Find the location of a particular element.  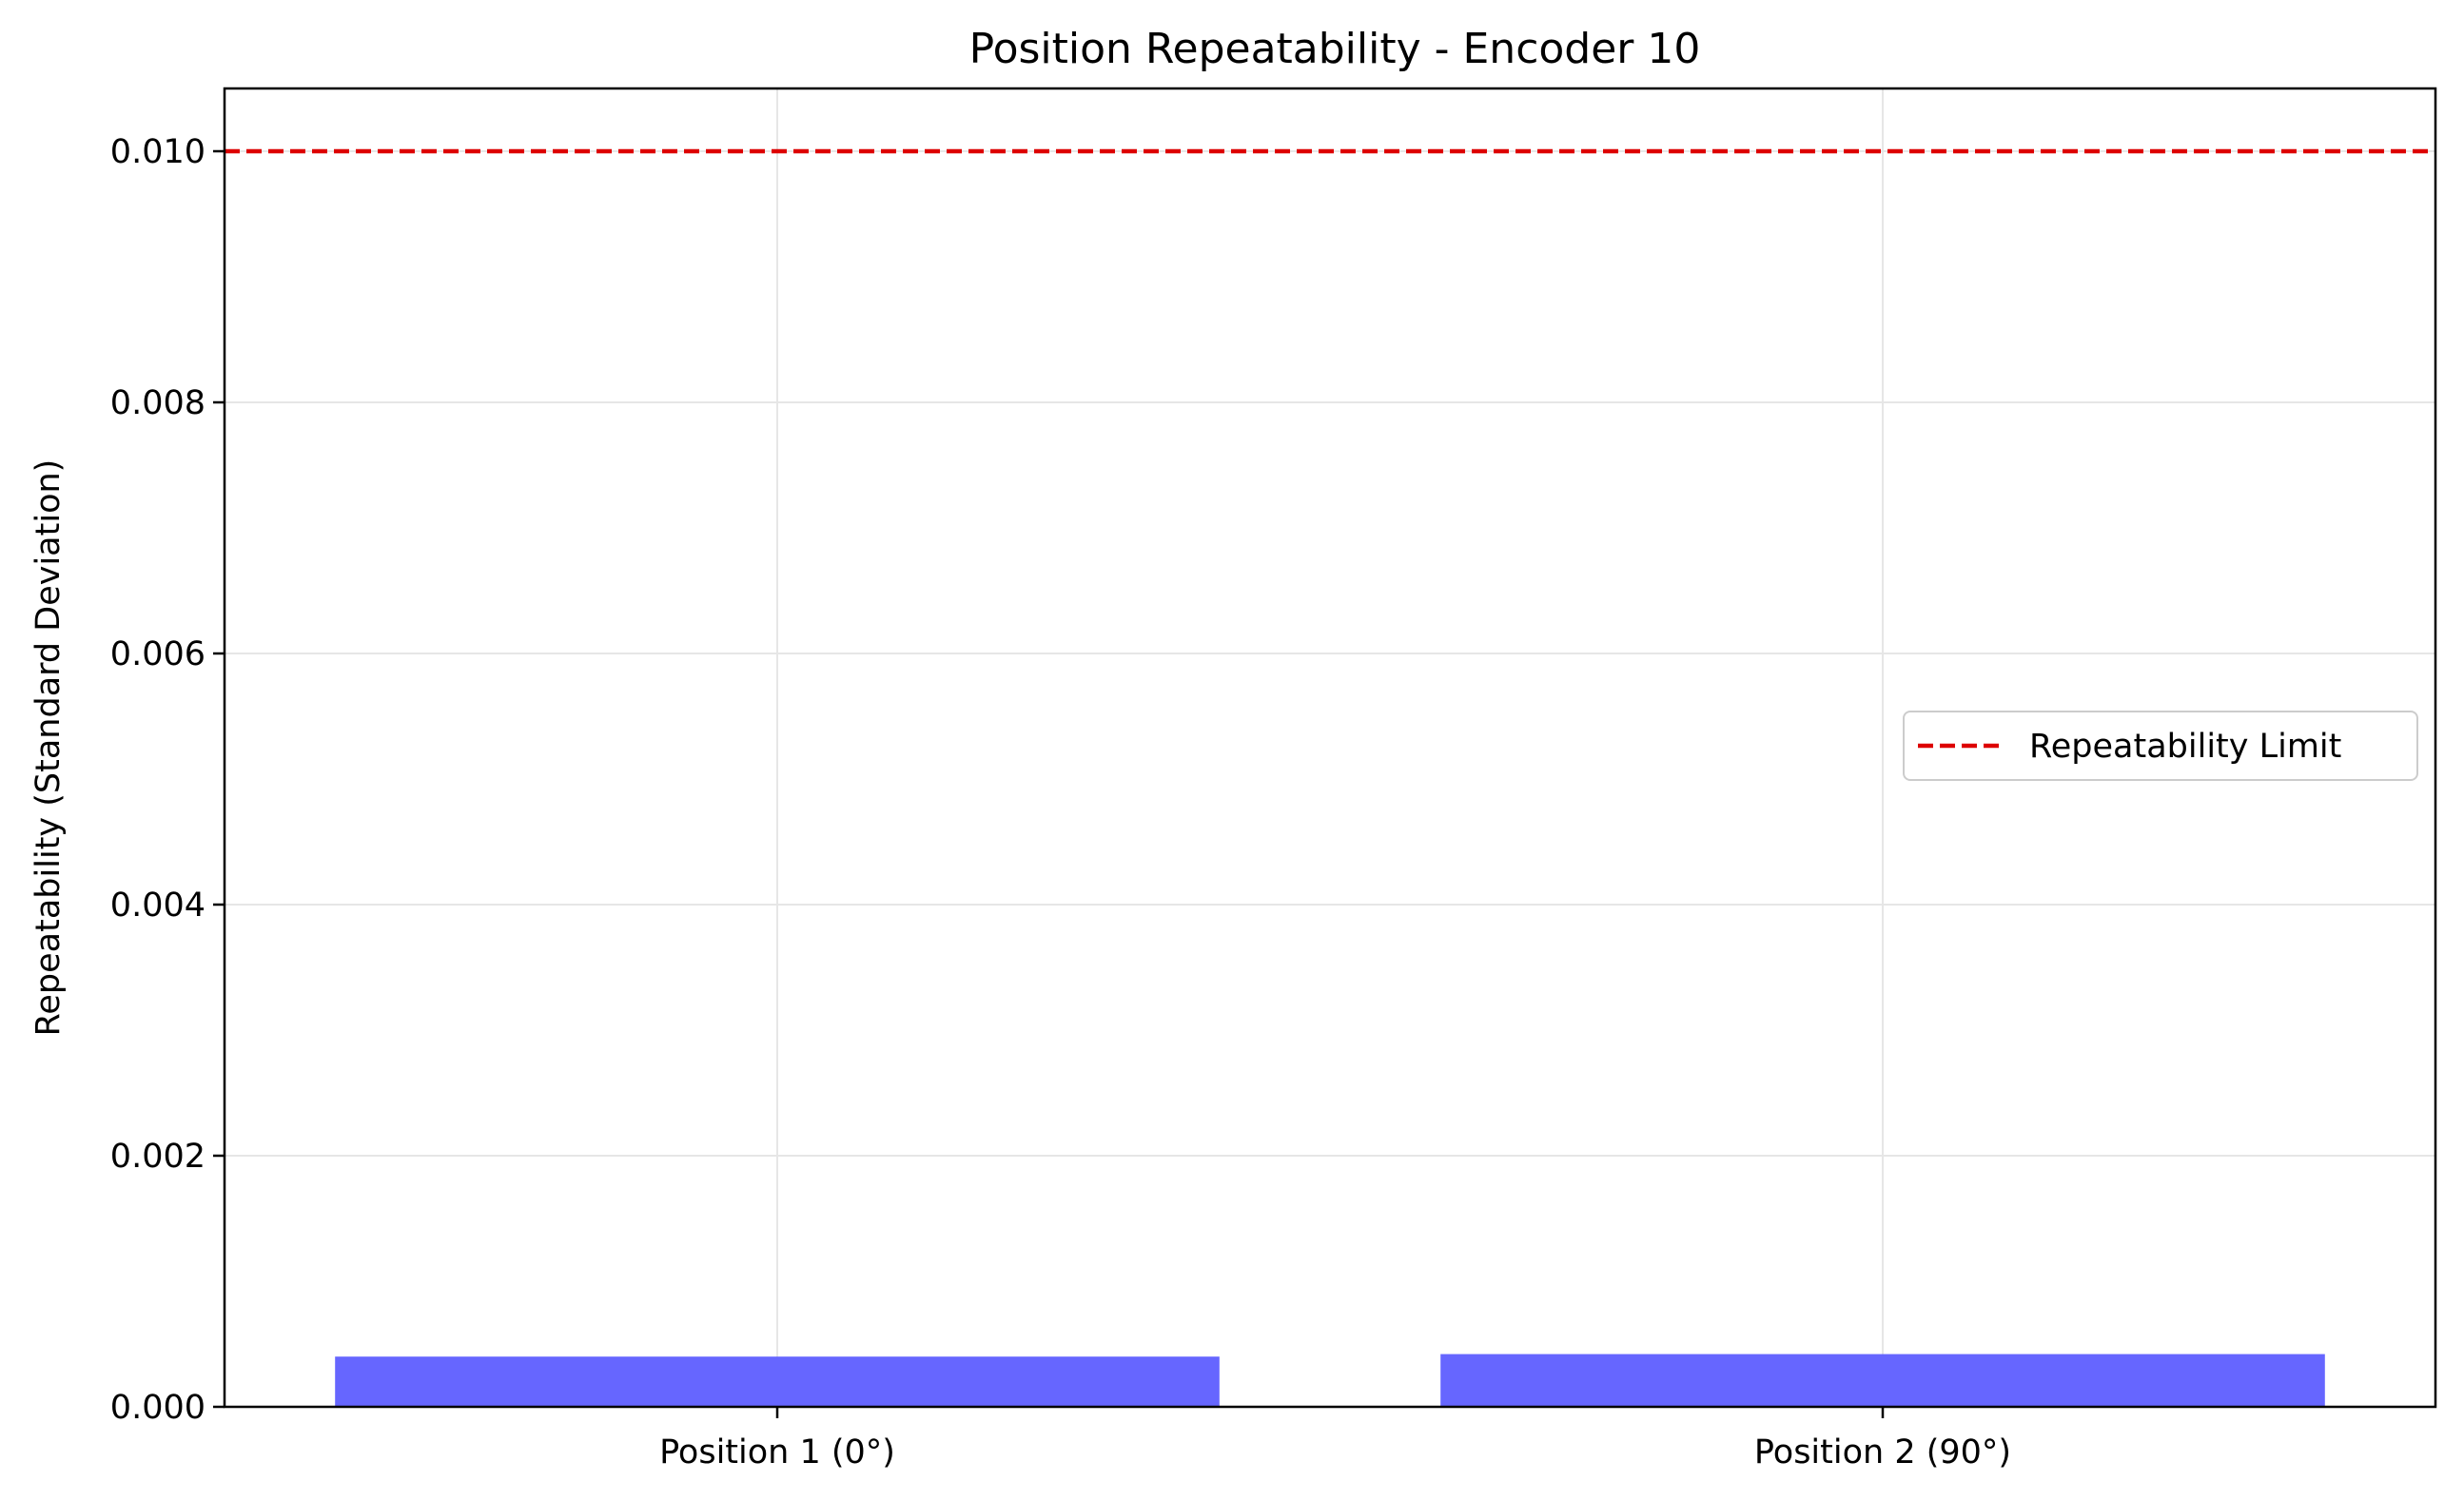

x-tick-label: Position 1 (0°) is located at coordinates (777, 1453).